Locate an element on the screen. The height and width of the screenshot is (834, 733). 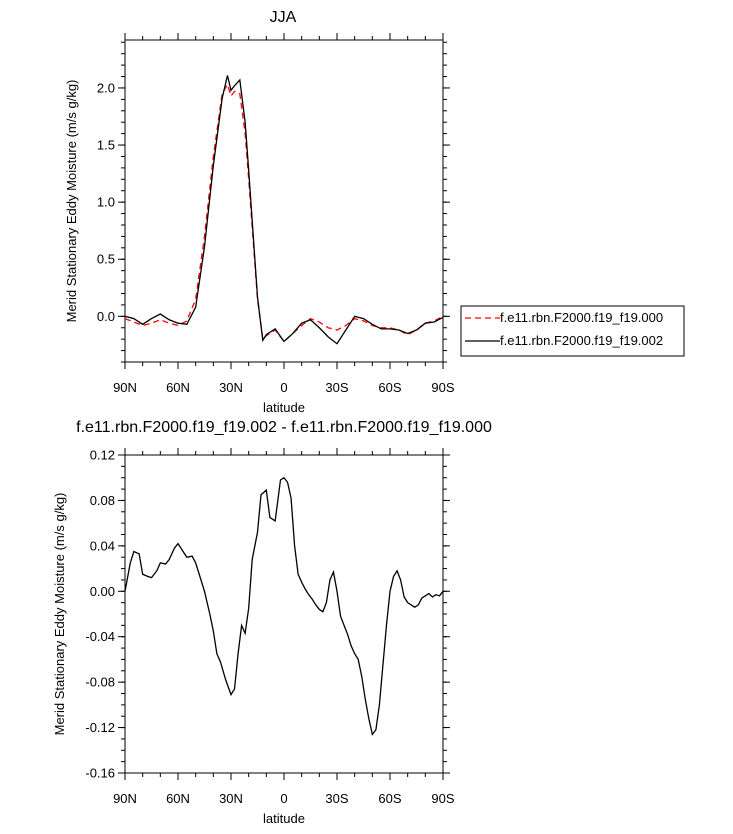
top-x-tick-labels: 90N 60N 30N 0 30S 60S 90S is located at coordinates (284, 387).